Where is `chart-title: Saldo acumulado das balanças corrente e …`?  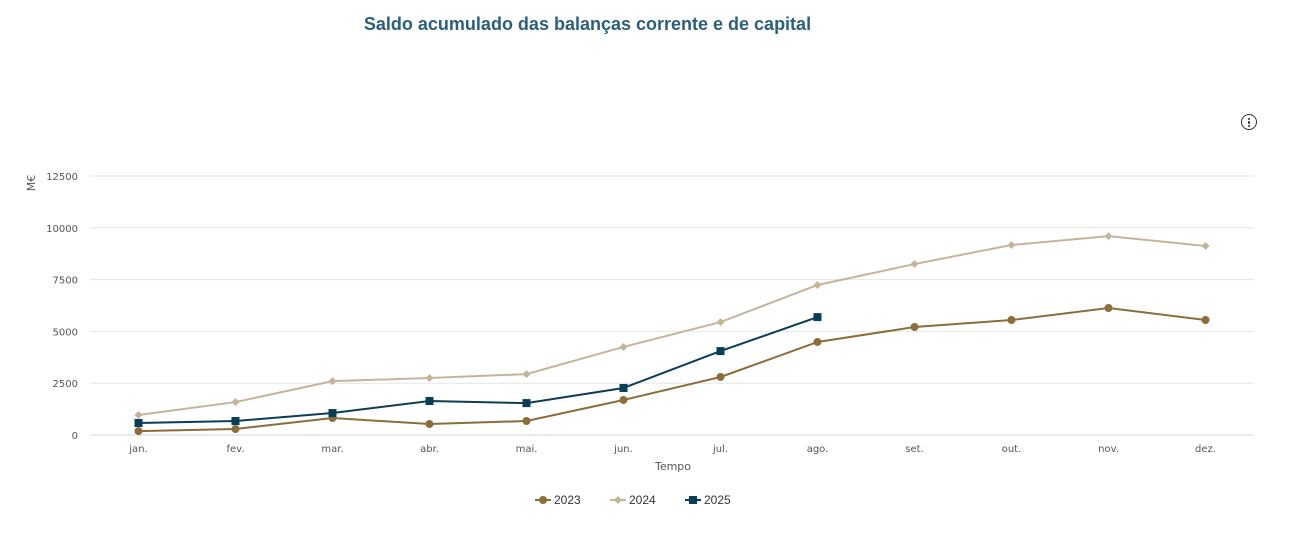 chart-title: Saldo acumulado das balanças corrente e … is located at coordinates (587, 24).